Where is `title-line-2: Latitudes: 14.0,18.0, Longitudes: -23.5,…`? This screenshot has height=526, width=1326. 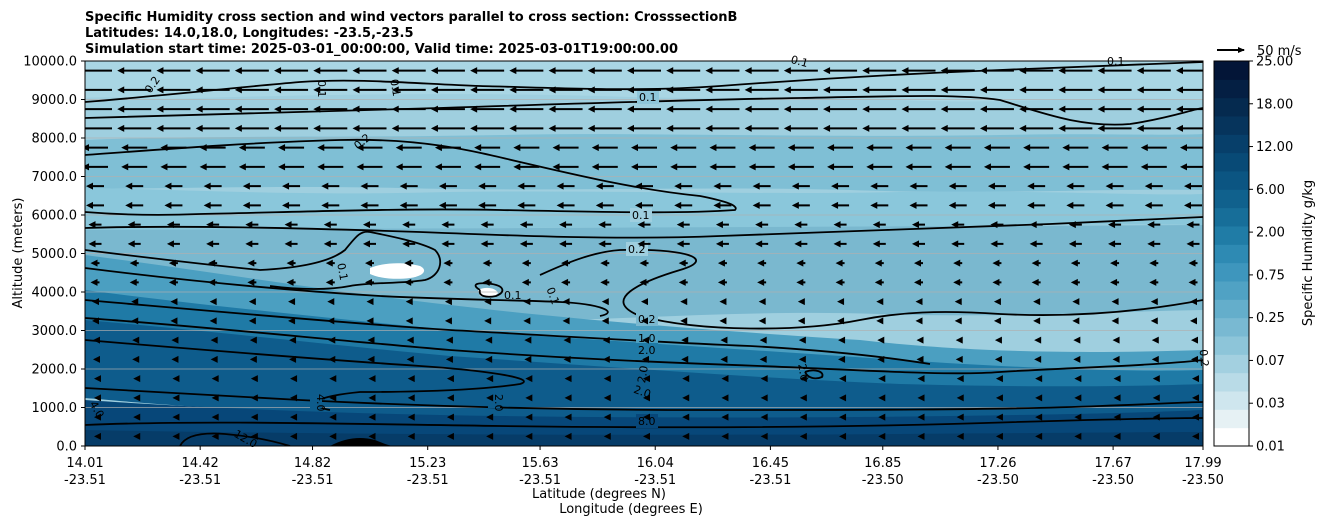
title-line-2: Latitudes: 14.0,18.0, Longitudes: -23.5,… is located at coordinates (249, 33).